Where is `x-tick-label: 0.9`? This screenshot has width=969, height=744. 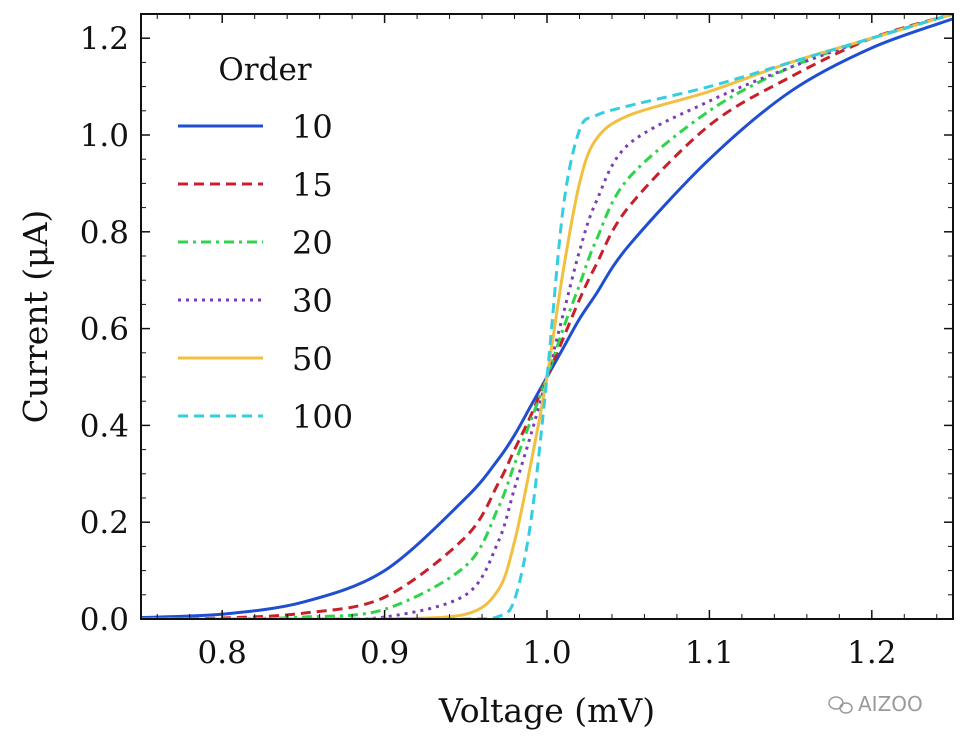 x-tick-label: 0.9 is located at coordinates (384, 653).